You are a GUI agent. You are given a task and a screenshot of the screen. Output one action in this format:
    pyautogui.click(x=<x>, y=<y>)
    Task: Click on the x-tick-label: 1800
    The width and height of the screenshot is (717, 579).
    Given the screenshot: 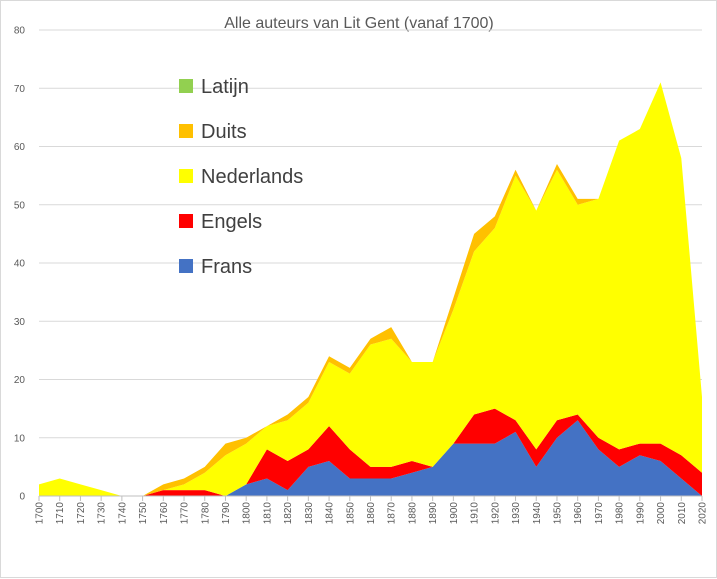 What is the action you would take?
    pyautogui.click(x=247, y=513)
    